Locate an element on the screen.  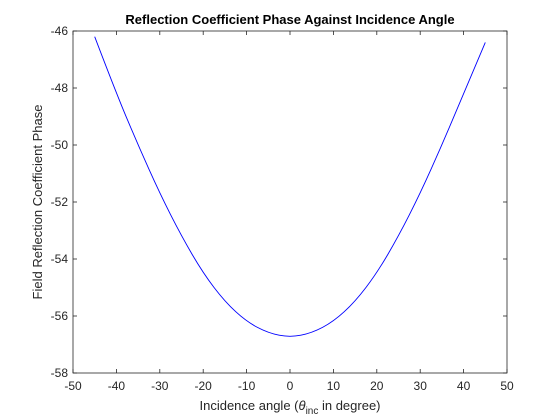
x-axis-label-subscript: inc is located at coordinates (312, 411).